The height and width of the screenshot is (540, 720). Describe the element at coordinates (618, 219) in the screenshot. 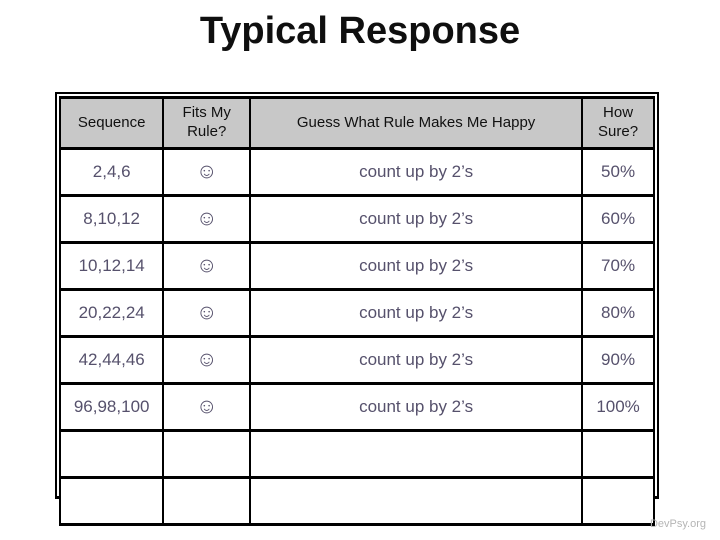

I see `sure-cell: 60%` at that location.